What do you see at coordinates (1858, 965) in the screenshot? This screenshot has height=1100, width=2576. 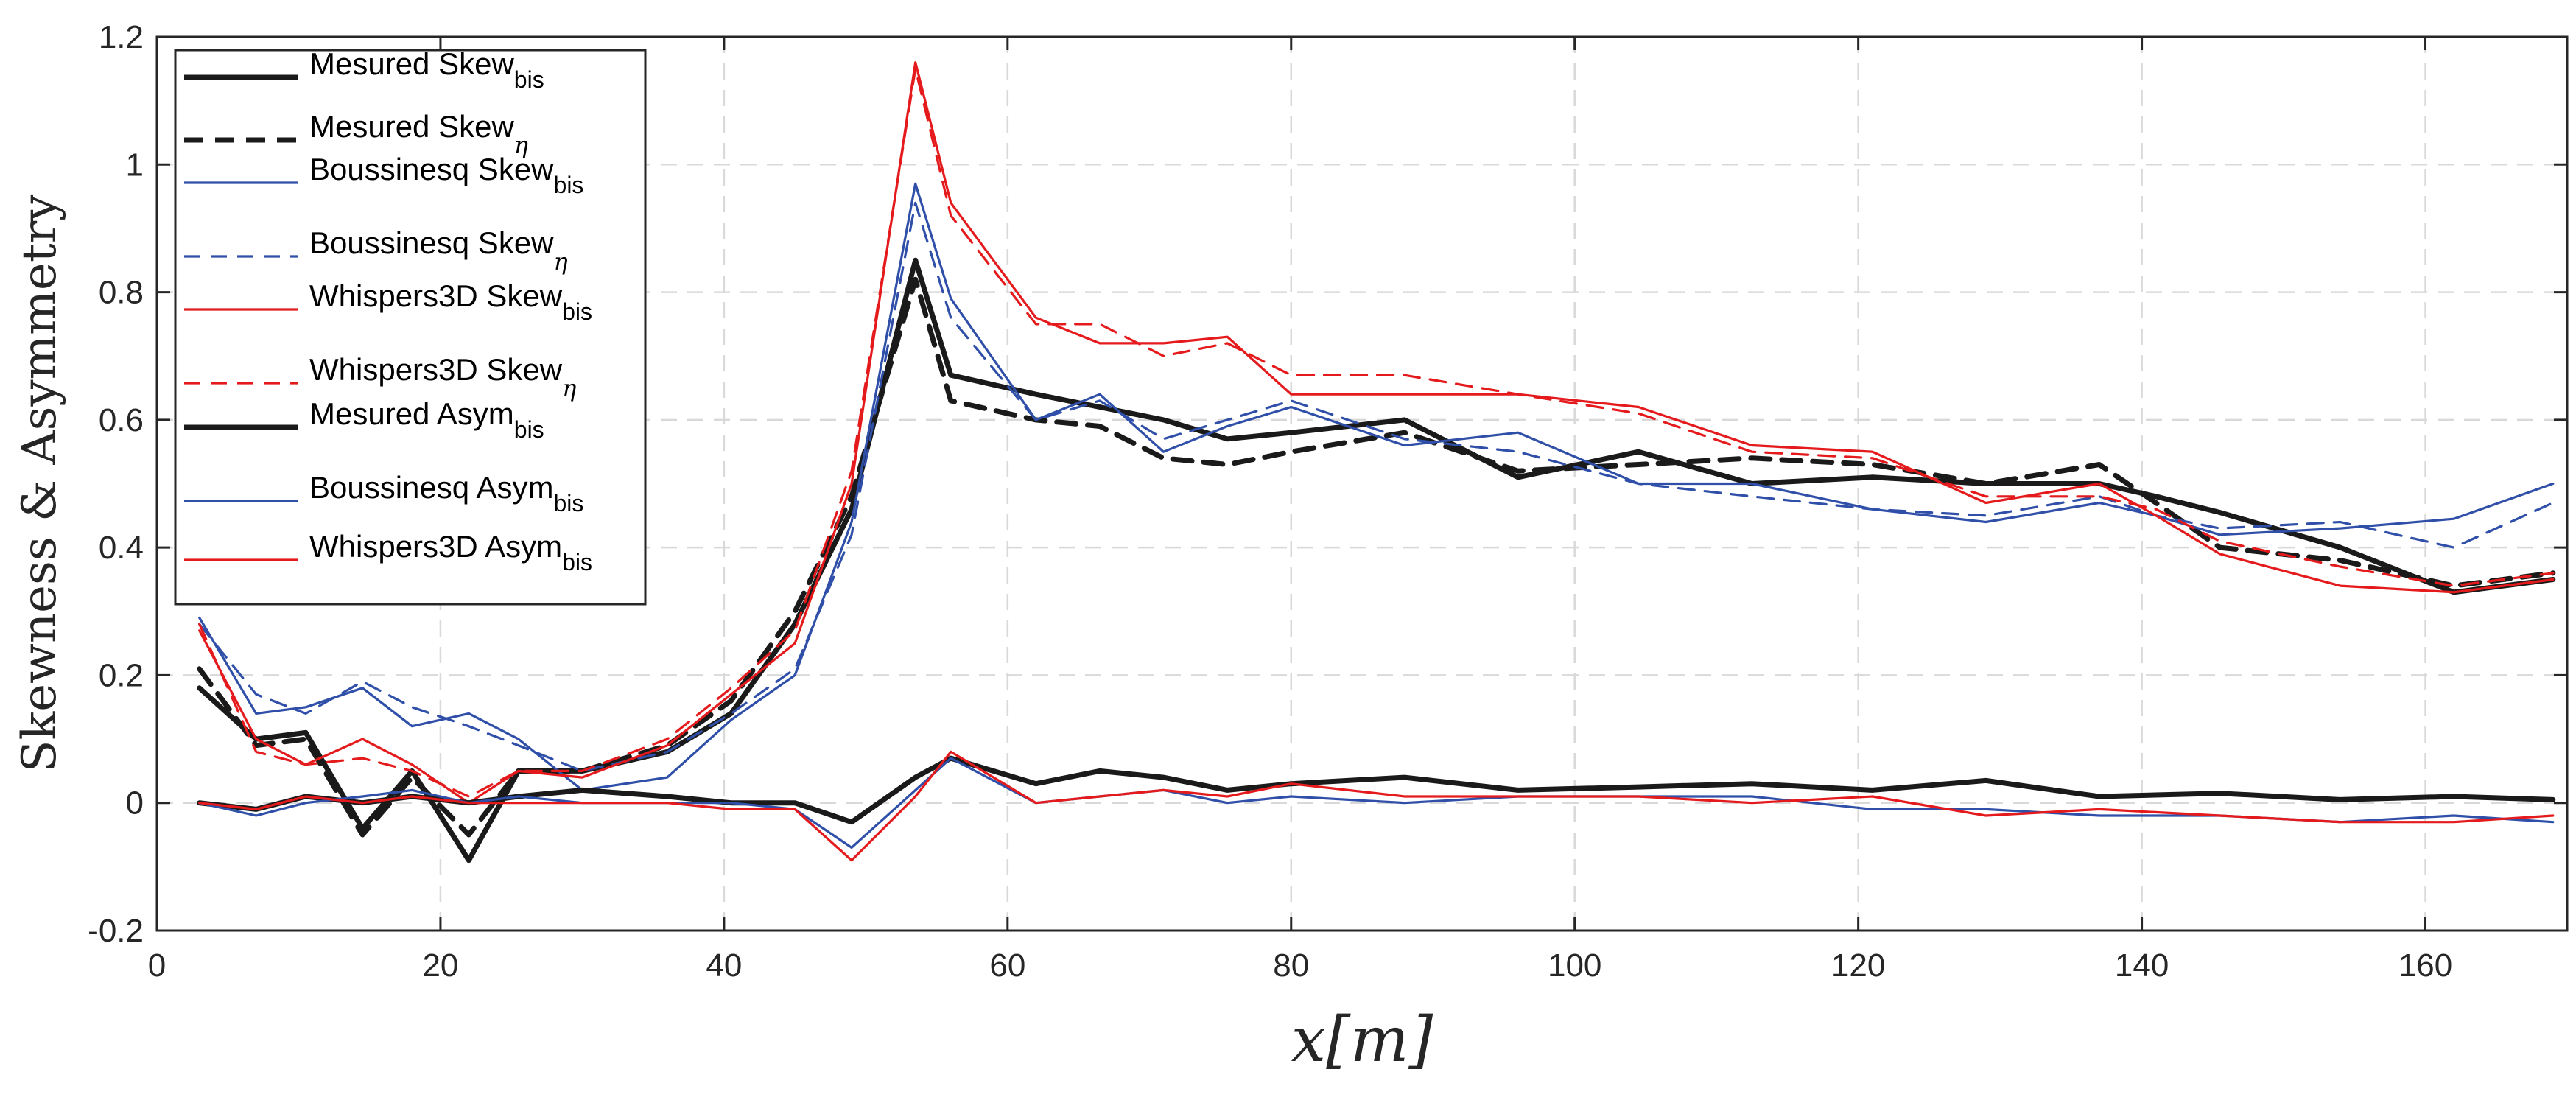 I see `x-tick-label: 120` at bounding box center [1858, 965].